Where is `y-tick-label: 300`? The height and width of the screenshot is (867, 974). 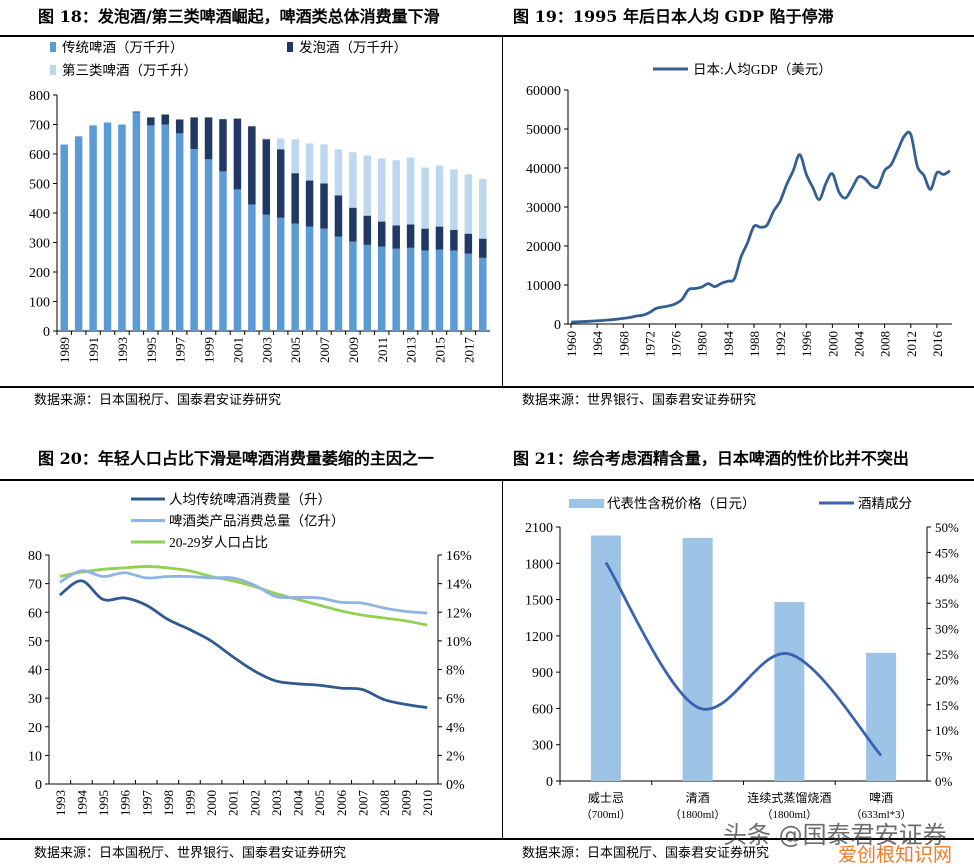 y-tick-label: 300 is located at coordinates (39, 244).